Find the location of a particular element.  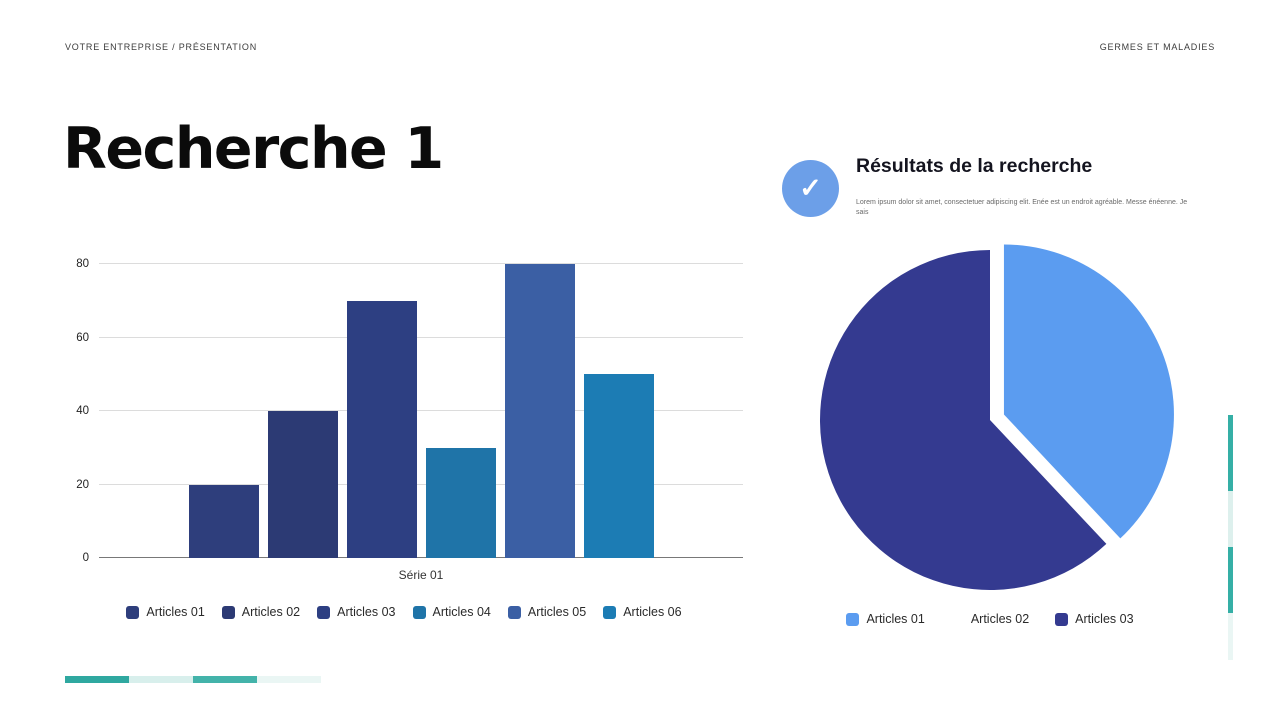

y-tick-label: 40 is located at coordinates (82, 411).